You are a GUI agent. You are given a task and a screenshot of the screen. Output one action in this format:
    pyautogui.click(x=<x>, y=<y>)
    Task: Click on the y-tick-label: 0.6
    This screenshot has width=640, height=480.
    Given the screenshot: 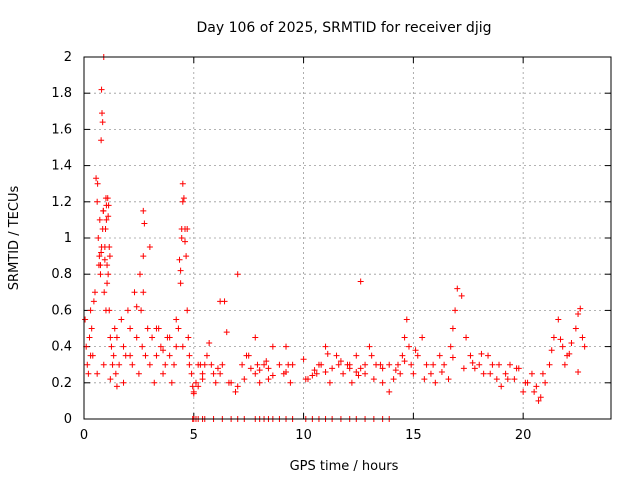 What is the action you would take?
    pyautogui.click(x=61, y=310)
    